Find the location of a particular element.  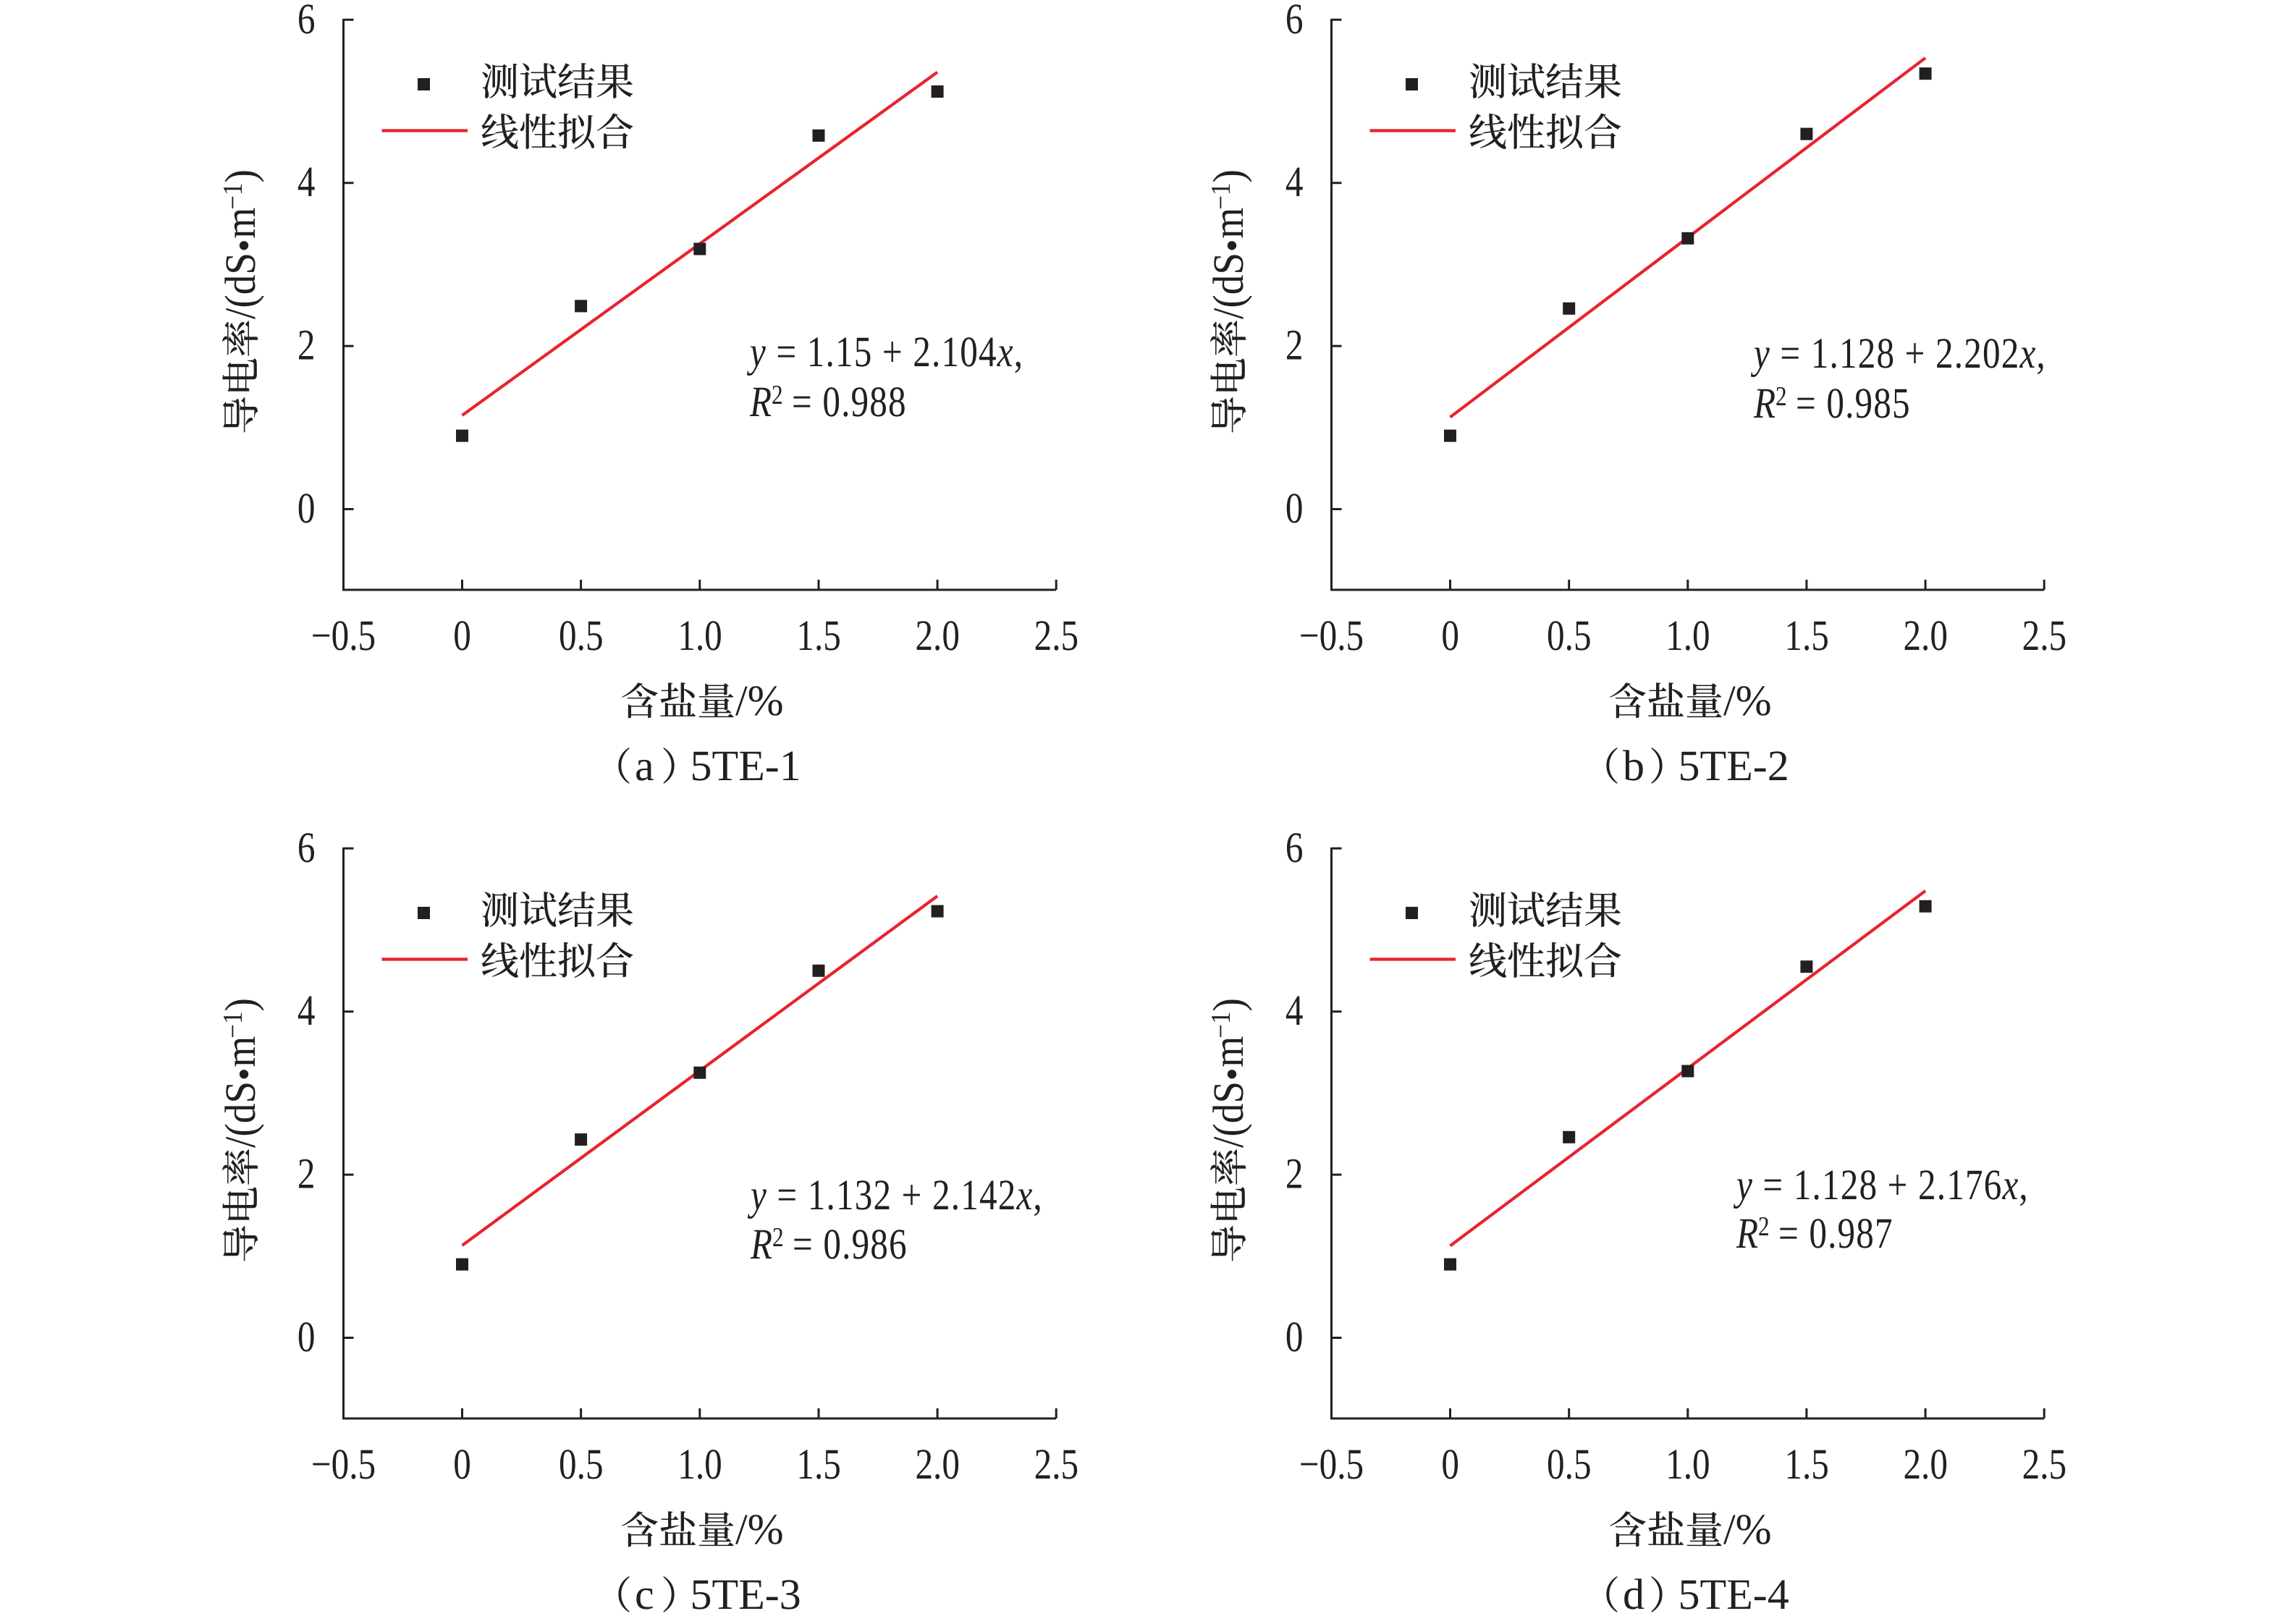

svg-text: = 0.985 is located at coordinates (1853, 403).